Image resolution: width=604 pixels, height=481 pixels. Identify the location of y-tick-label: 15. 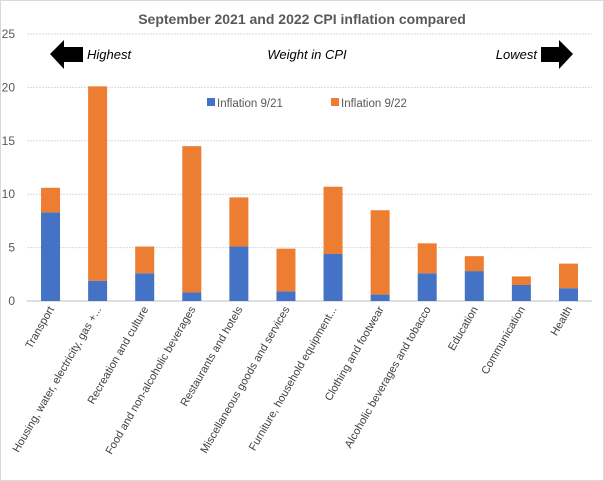
(9, 141).